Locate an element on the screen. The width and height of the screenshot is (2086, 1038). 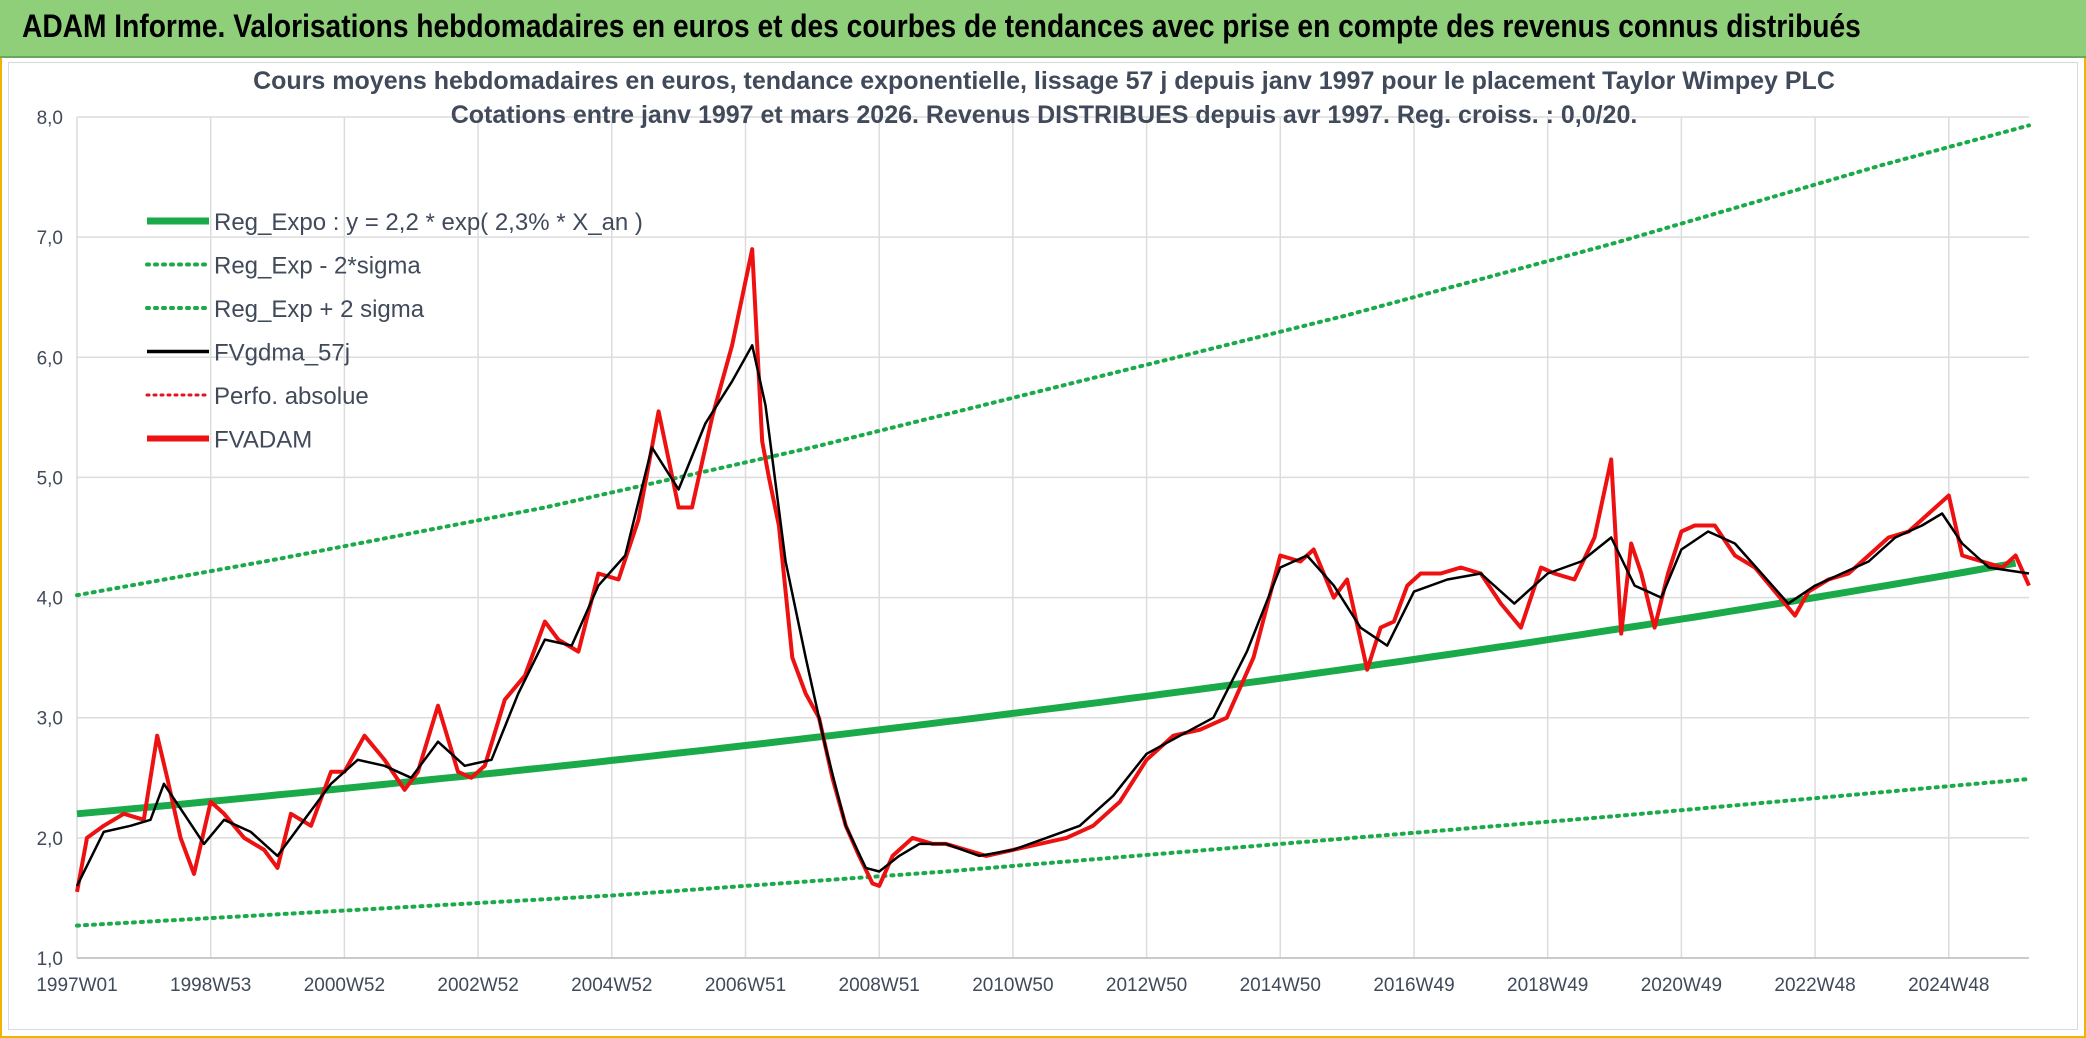
x-tick-label: 2024W48 is located at coordinates (1948, 985).